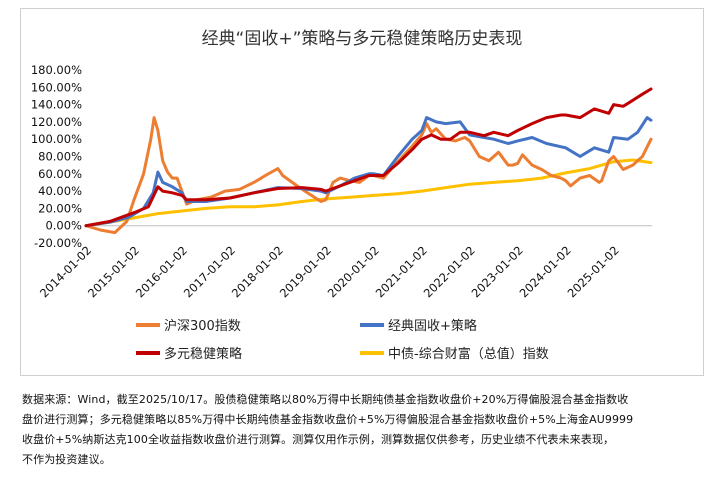 The image size is (726, 492). What do you see at coordinates (58, 243) in the screenshot?
I see `y-tick-label: -20.00%` at bounding box center [58, 243].